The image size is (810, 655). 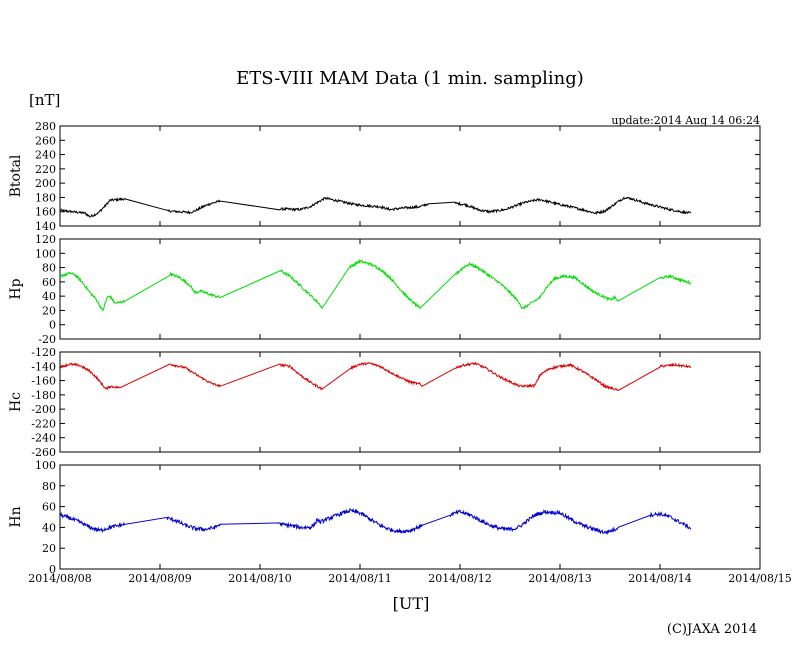 I want to click on x-tick-label: 2014/08/11, so click(x=359, y=578).